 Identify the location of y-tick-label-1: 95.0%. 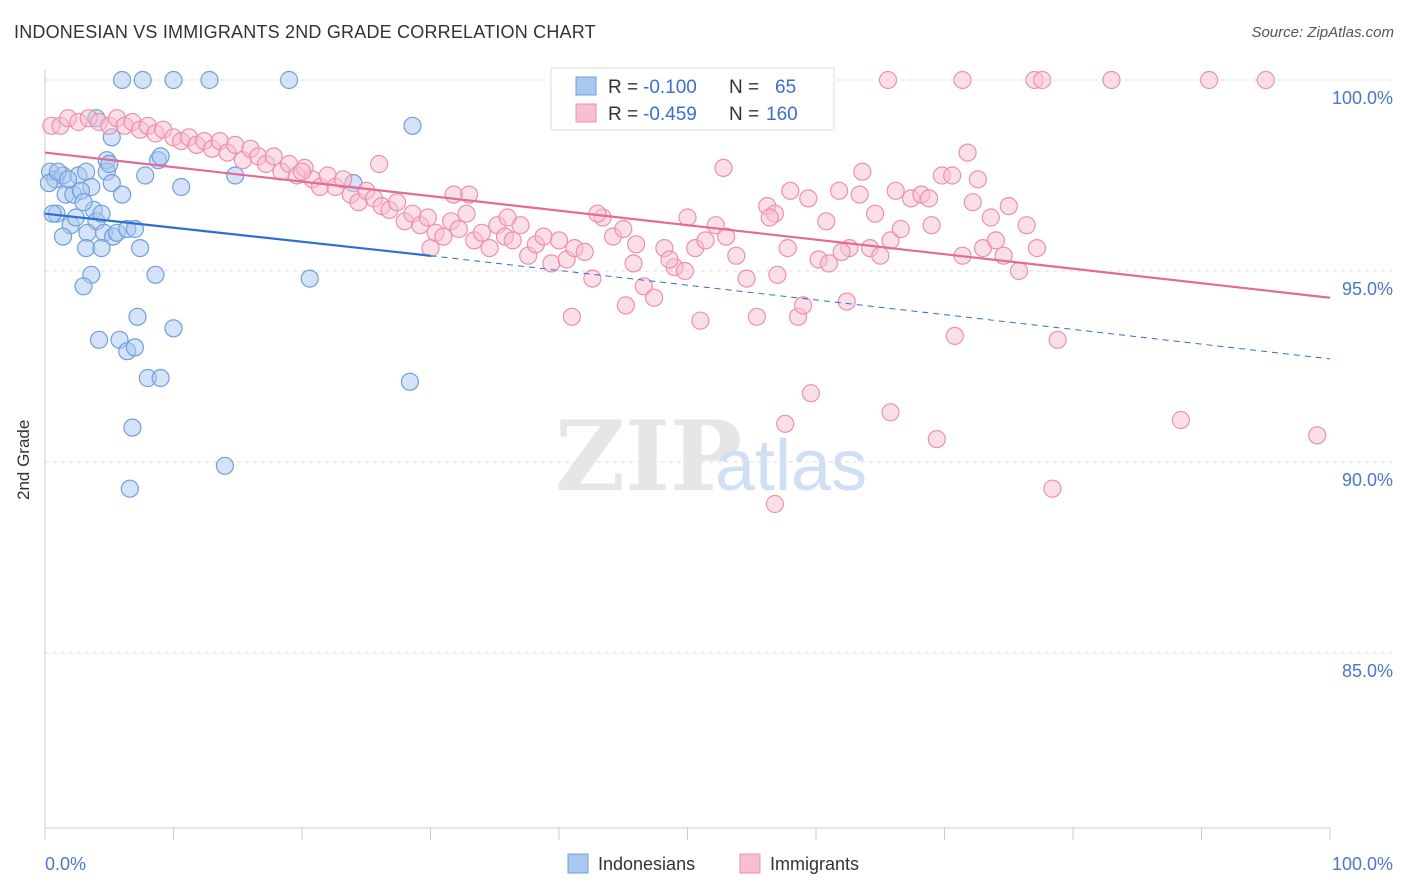
(1367, 289).